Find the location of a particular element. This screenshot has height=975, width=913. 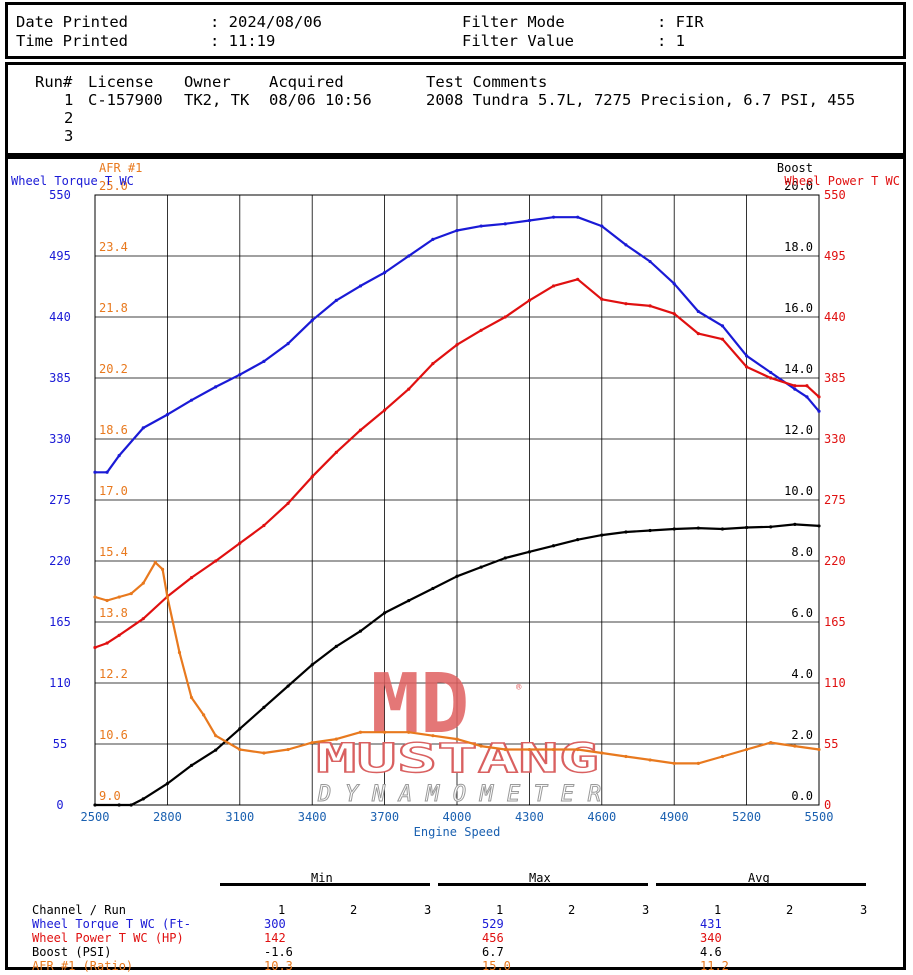

right-power-tick-label: 275 is located at coordinates (835, 500).